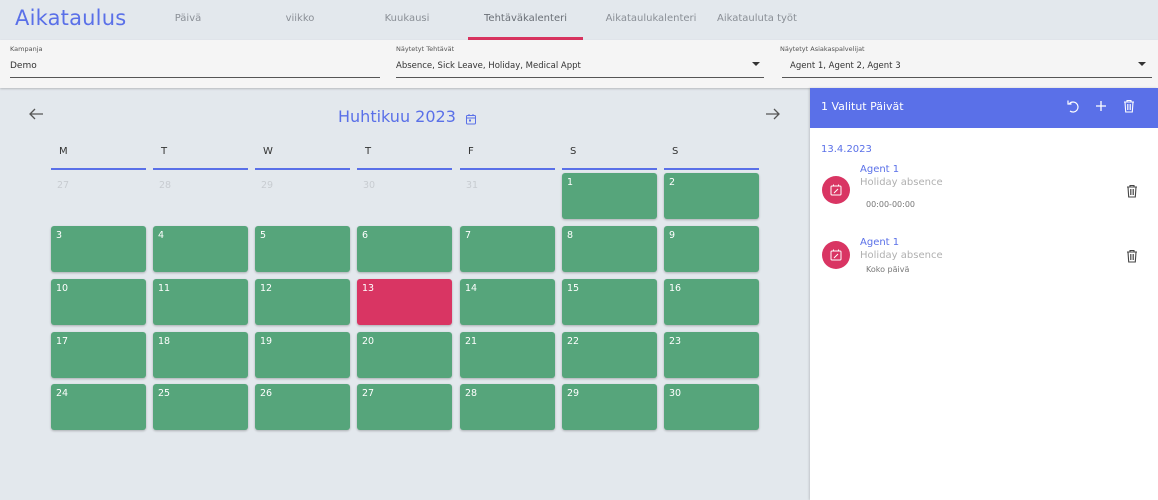 This screenshot has height=500, width=1158. I want to click on tab-kuukausi: Kuukausi, so click(407, 18).